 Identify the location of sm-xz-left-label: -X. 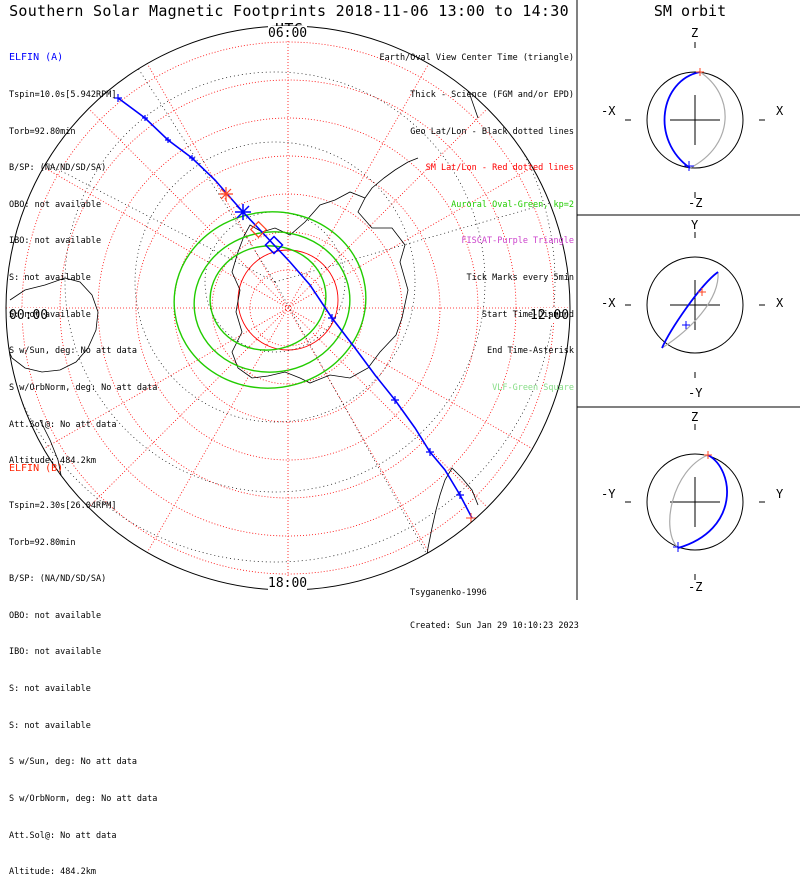
(608, 111).